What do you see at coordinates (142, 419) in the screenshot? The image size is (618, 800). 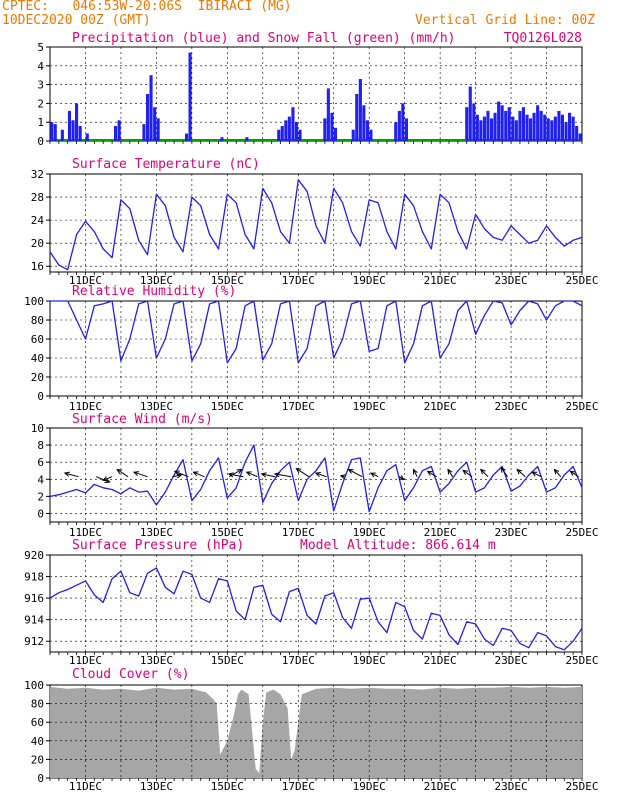 I see `wind-title: Surface Wind (m/s)` at bounding box center [142, 419].